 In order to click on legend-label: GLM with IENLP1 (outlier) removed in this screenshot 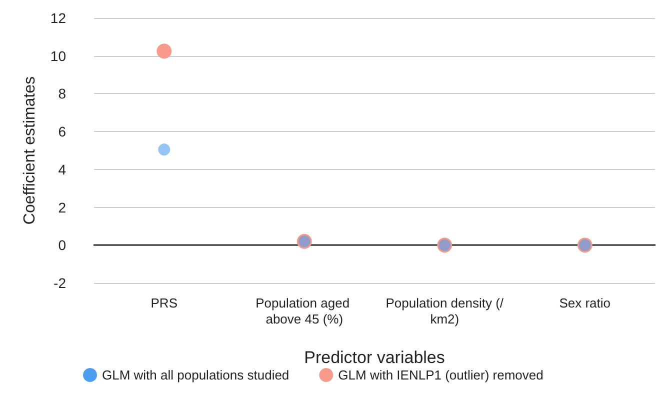, I will do `click(441, 375)`.